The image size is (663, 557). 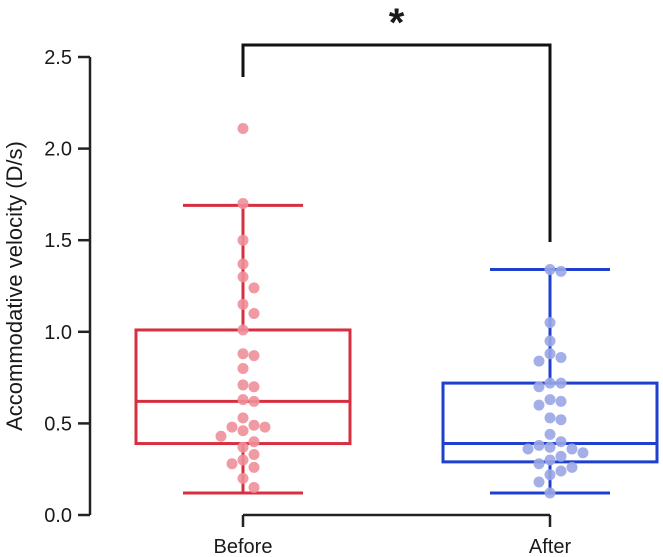 What do you see at coordinates (58, 58) in the screenshot?
I see `y-tick-label: 2.5` at bounding box center [58, 58].